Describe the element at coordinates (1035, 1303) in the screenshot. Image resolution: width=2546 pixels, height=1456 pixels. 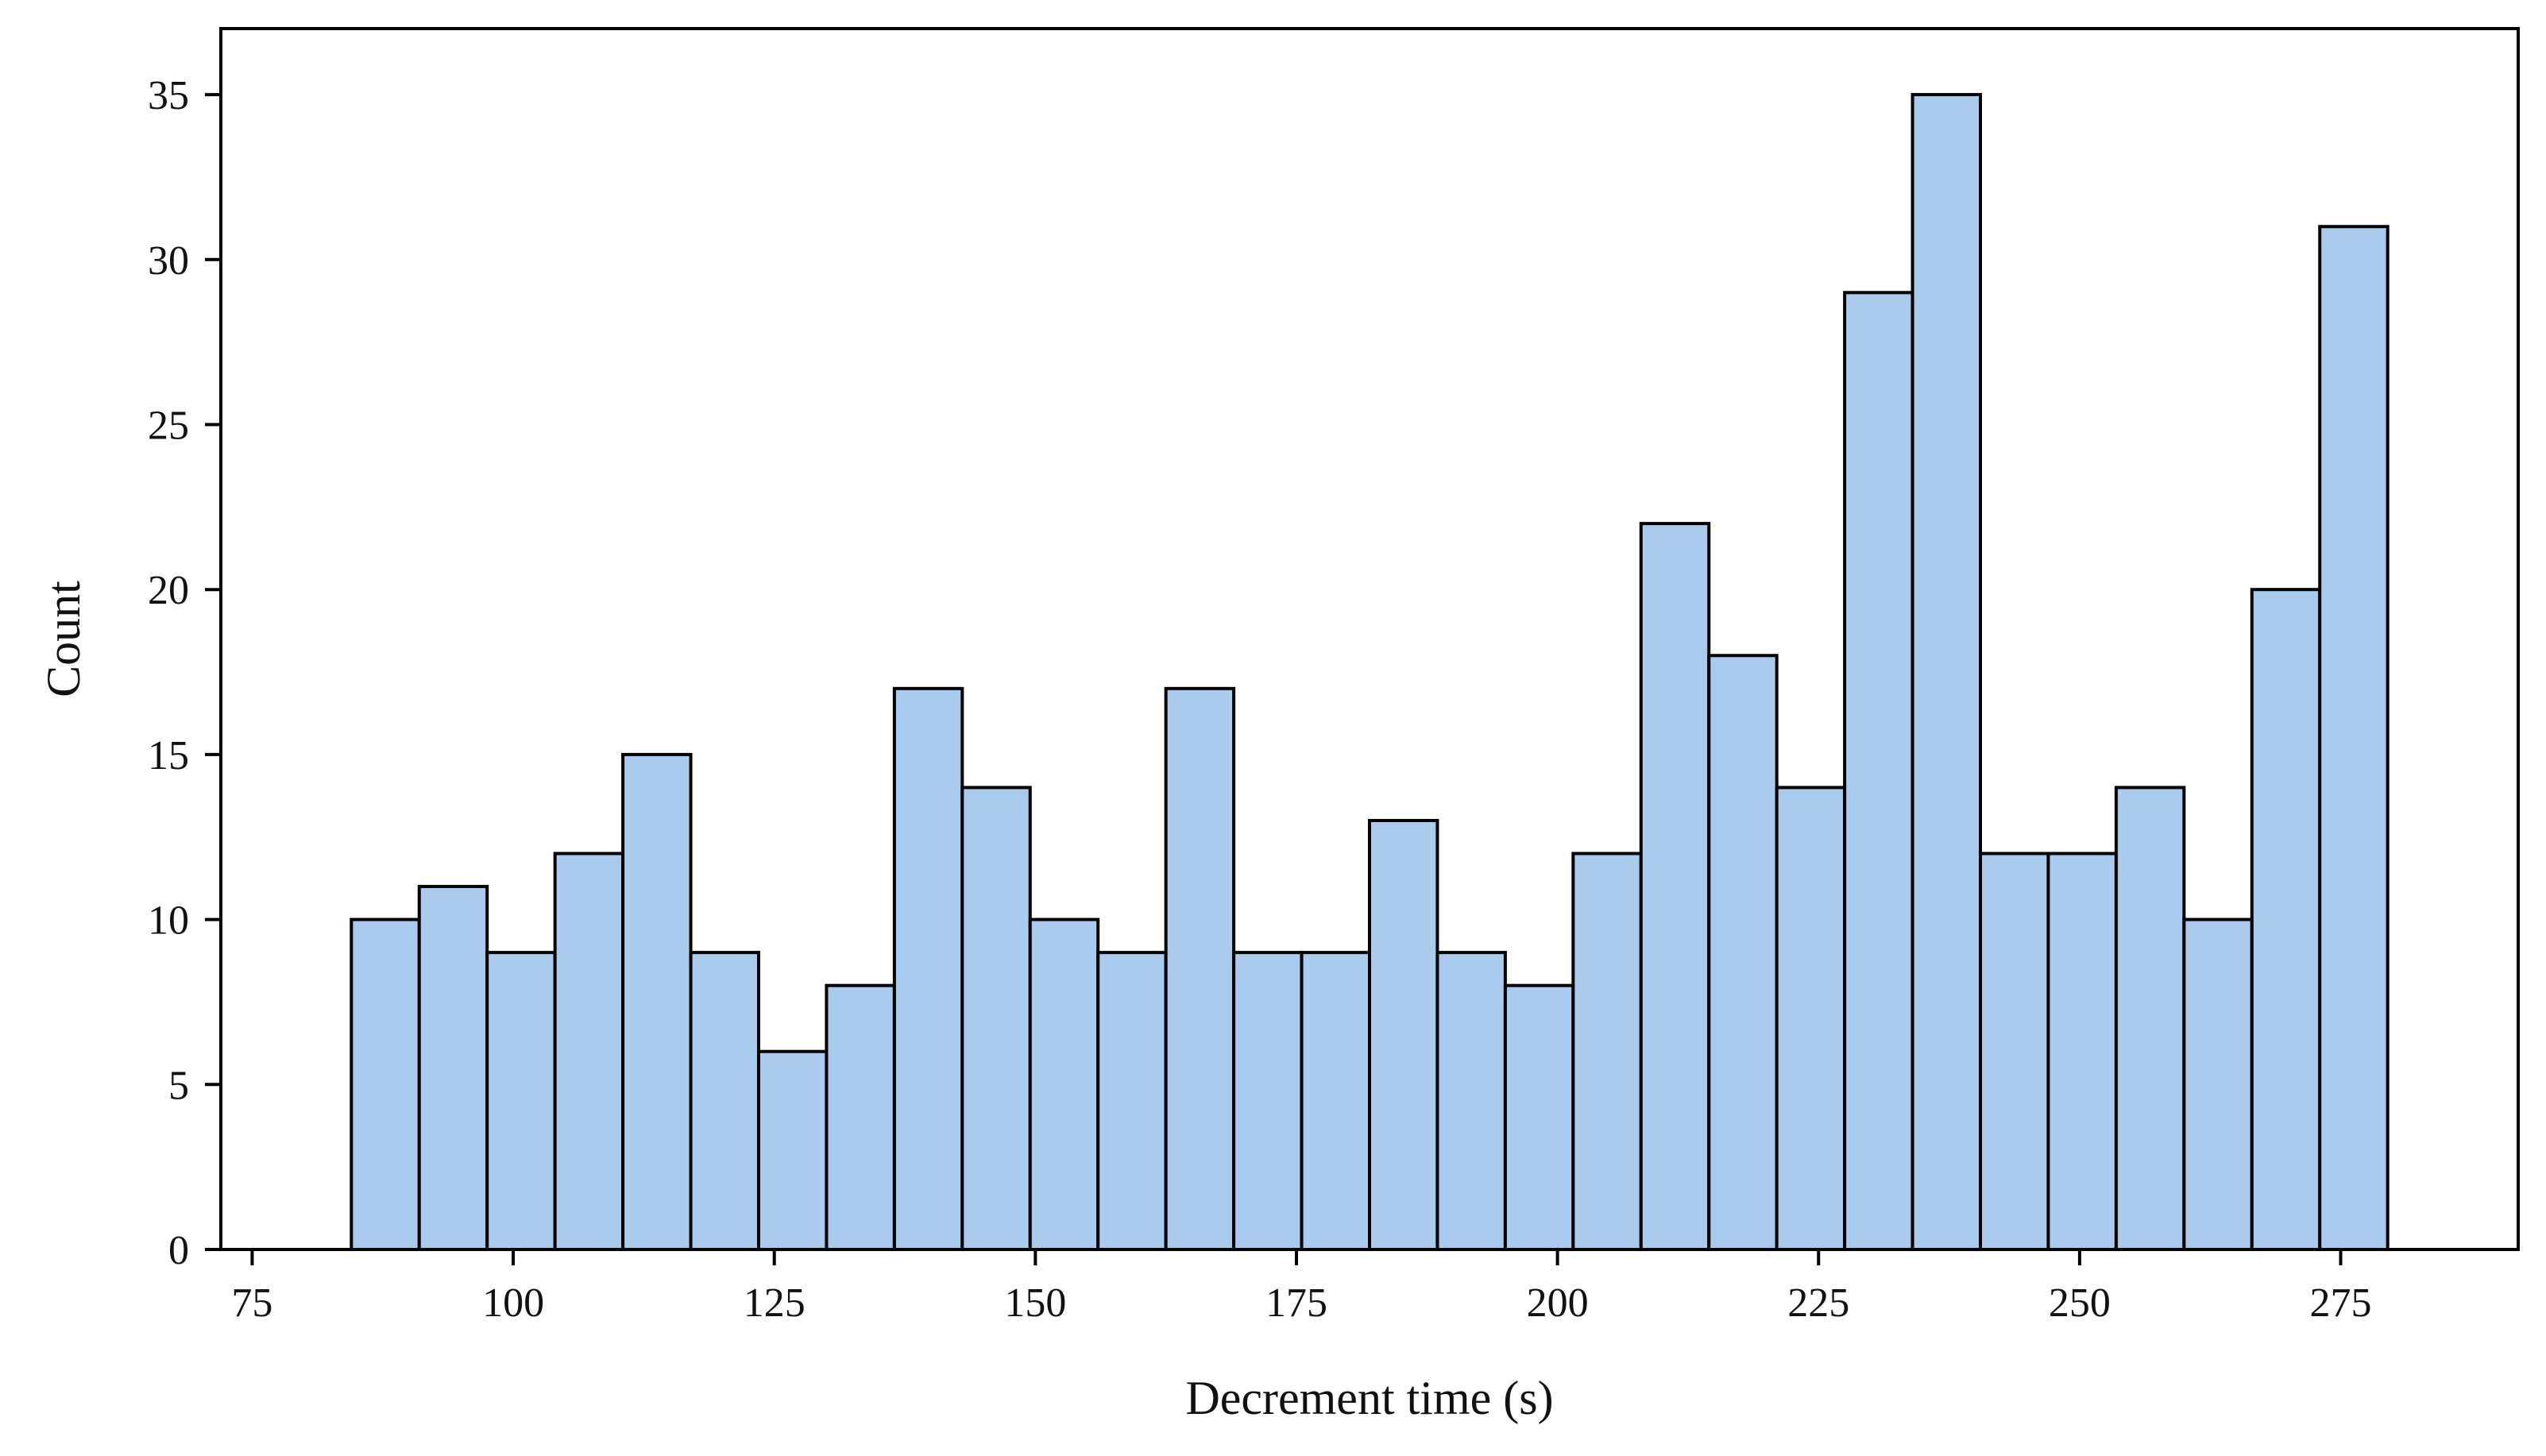
I see `x-tick-label: 150` at that location.